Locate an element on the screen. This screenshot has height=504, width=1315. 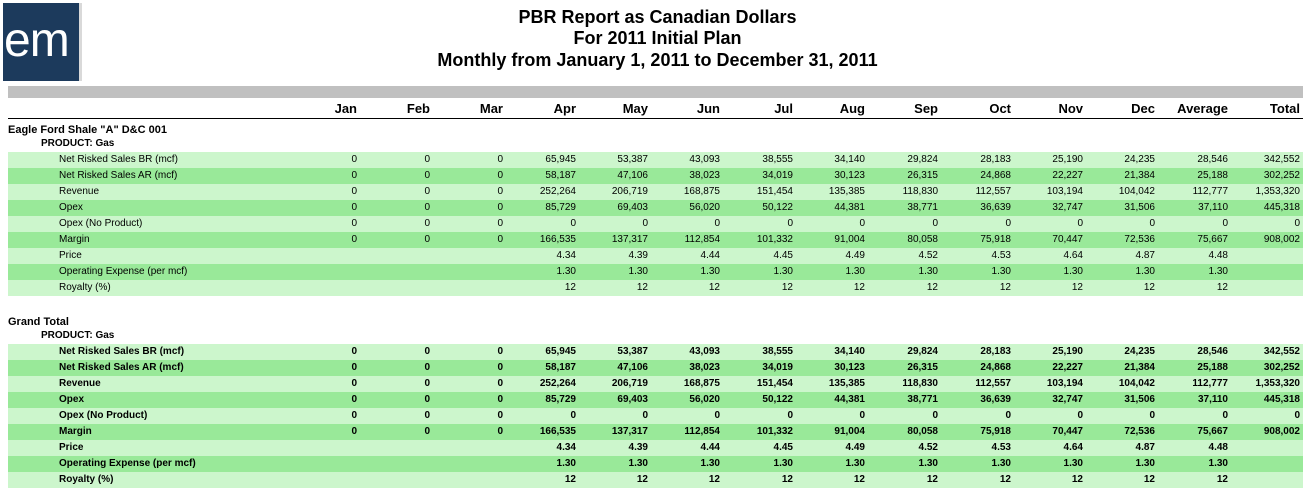
column-header-apr: Apr is located at coordinates (564, 108).